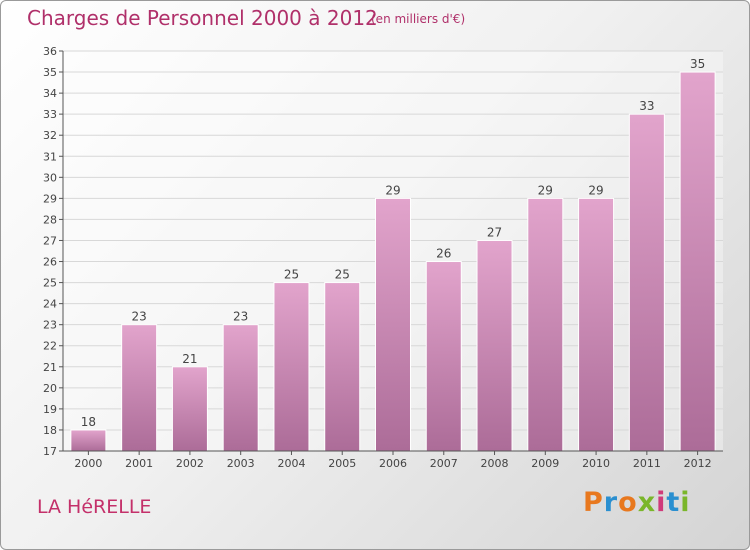  I want to click on data-label: 27, so click(494, 232).